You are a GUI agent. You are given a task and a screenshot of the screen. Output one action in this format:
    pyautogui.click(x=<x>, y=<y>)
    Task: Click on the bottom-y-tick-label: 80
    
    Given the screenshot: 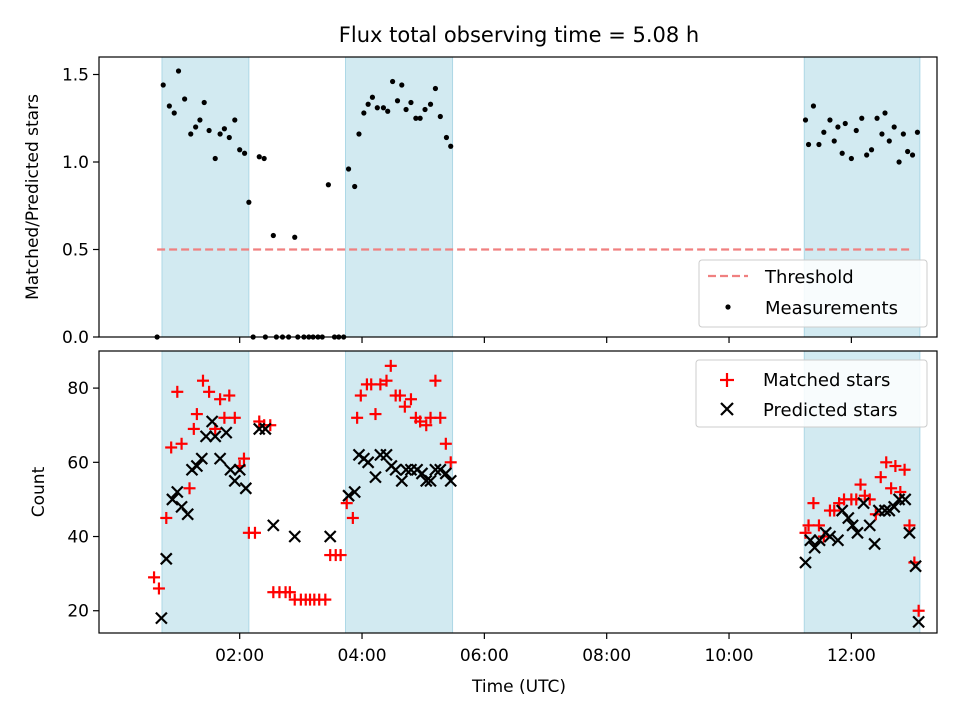 What is the action you would take?
    pyautogui.click(x=78, y=389)
    